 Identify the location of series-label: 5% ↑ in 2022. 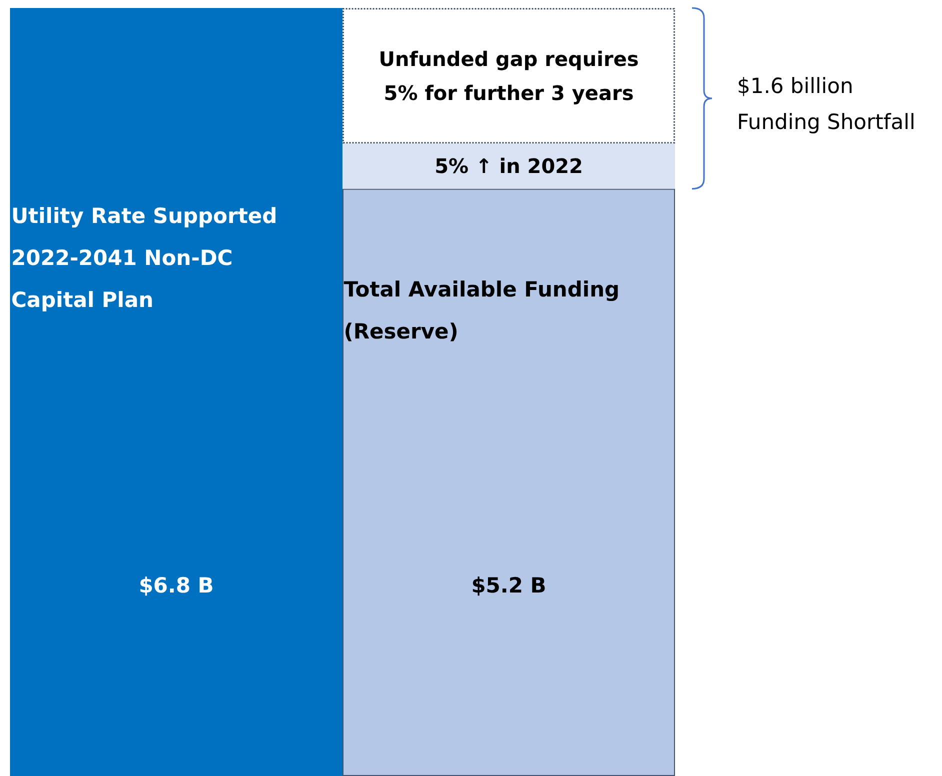
(508, 166).